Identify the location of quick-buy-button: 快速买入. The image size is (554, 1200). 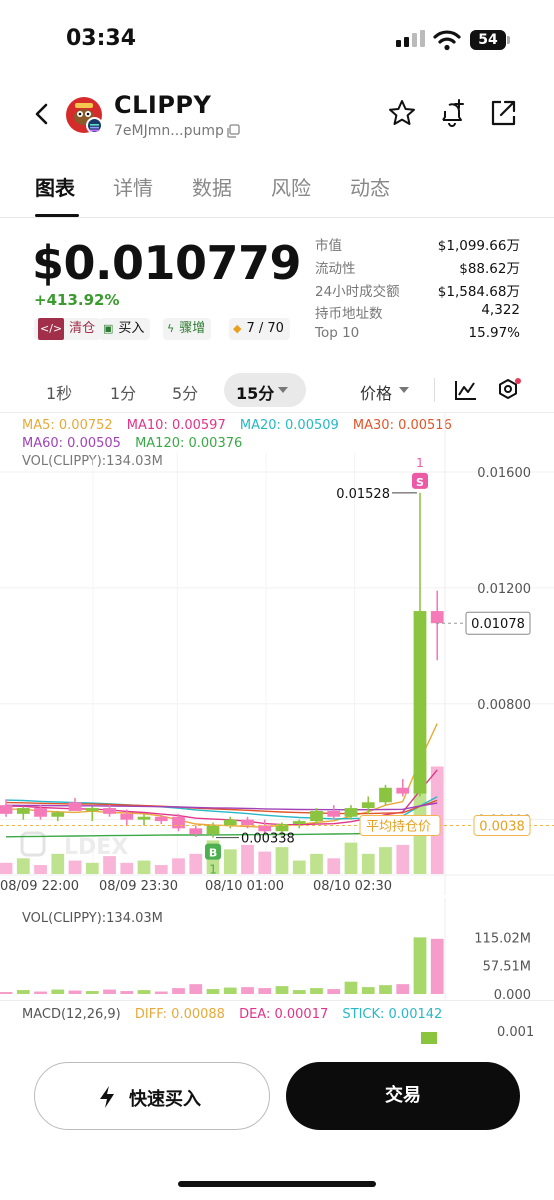
(152, 1096).